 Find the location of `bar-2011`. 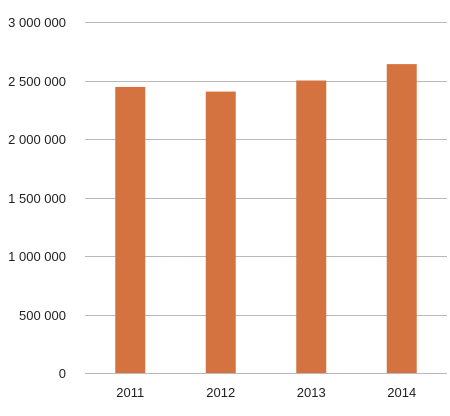

bar-2011 is located at coordinates (130, 229).